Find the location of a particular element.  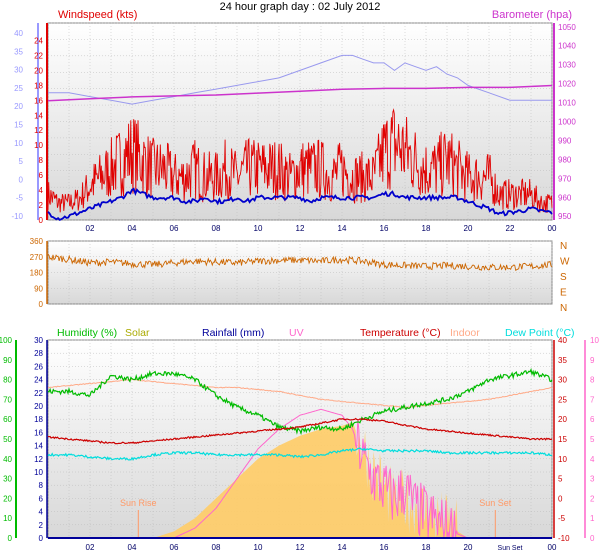

sunrise-label: Sun Rise is located at coordinates (138, 503).